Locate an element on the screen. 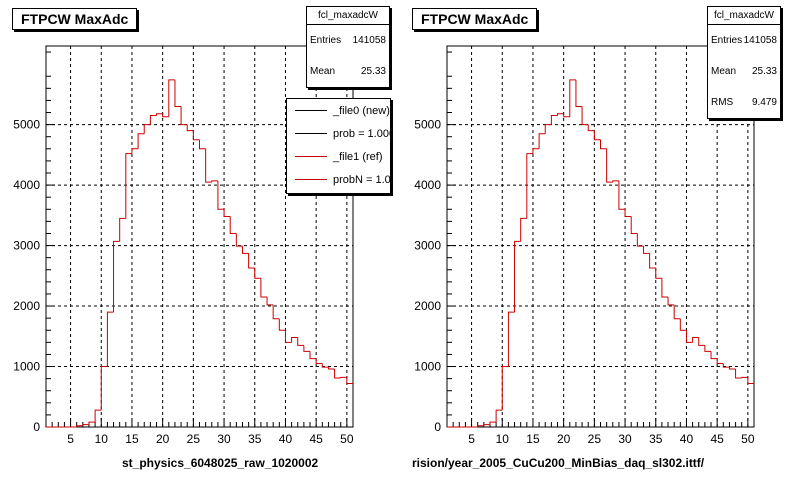 The width and height of the screenshot is (800, 480). legend-label: _file1 (ref) is located at coordinates (358, 156).